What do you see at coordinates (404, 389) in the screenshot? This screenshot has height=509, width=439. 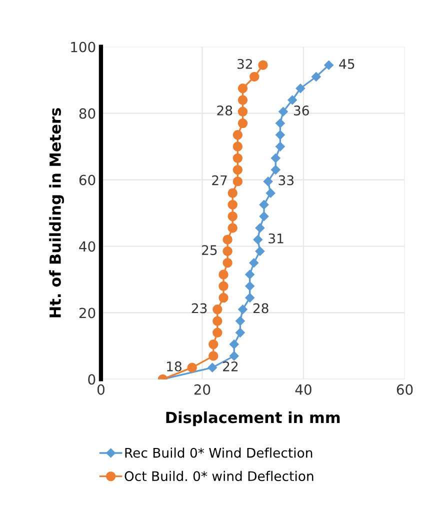 I see `x-tick-label: 60` at bounding box center [404, 389].